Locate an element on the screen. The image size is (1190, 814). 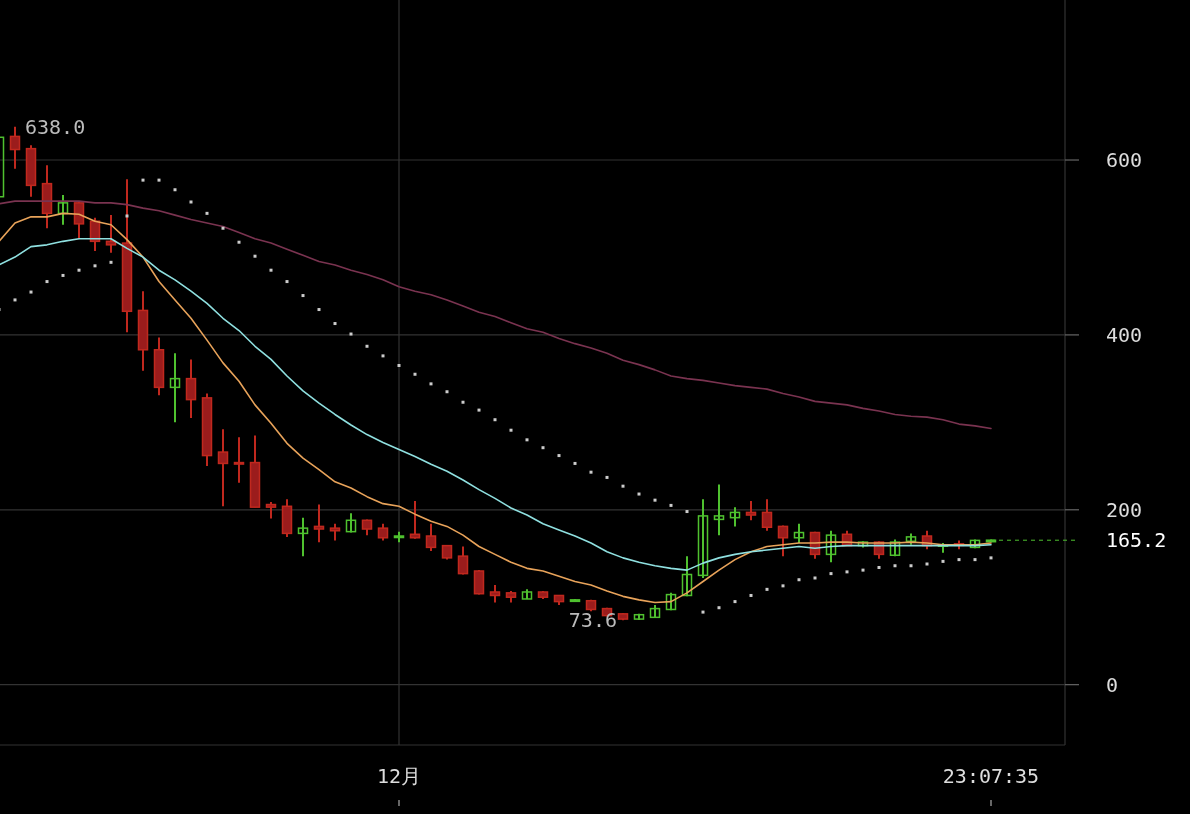
ref-line-label: 165.2 is located at coordinates (1136, 540).